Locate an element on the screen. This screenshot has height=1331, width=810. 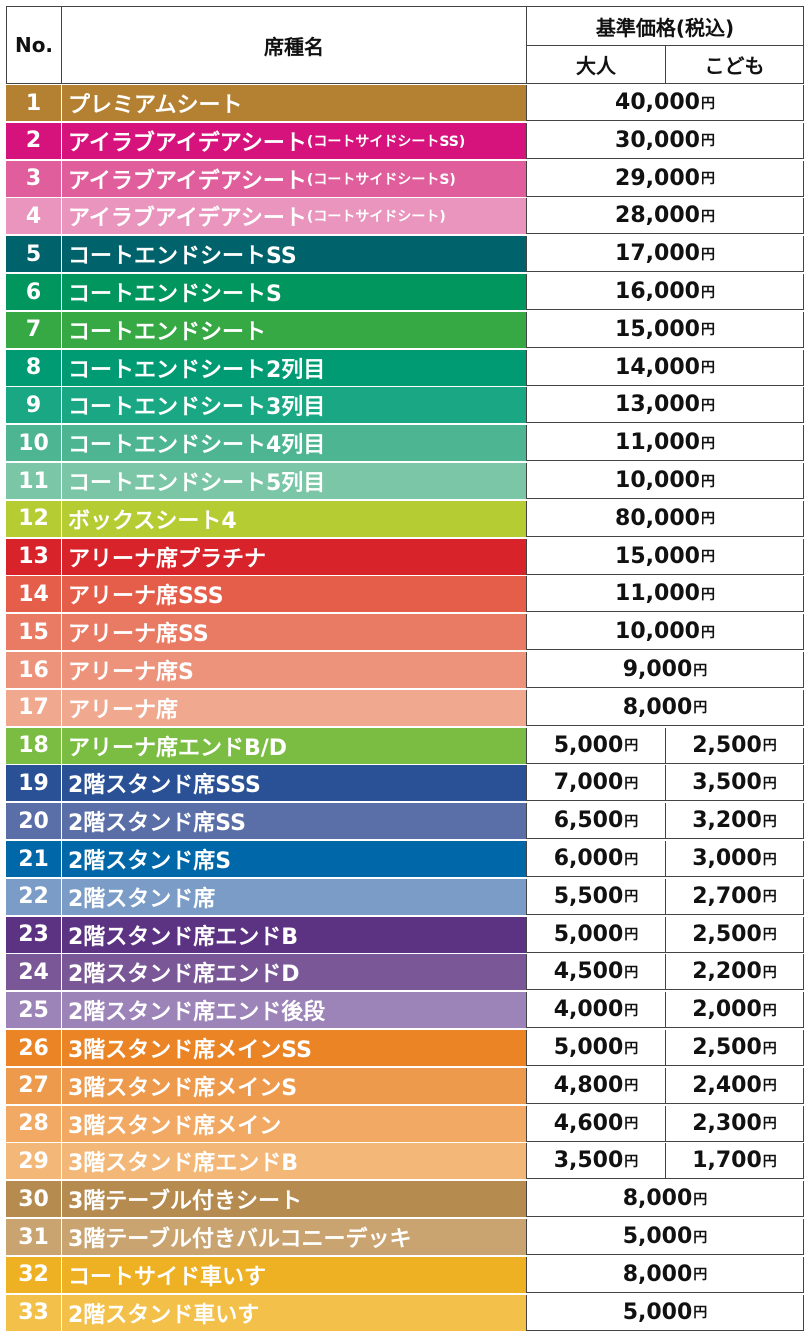
table-row: 9 コートエンドシート3列目 13,000 円 is located at coordinates (405, 405).